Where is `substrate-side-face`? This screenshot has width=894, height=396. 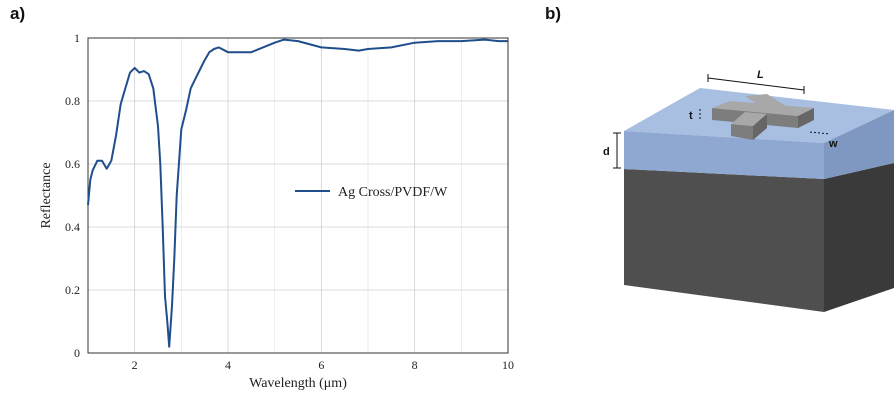
substrate-side-face is located at coordinates (859, 237).